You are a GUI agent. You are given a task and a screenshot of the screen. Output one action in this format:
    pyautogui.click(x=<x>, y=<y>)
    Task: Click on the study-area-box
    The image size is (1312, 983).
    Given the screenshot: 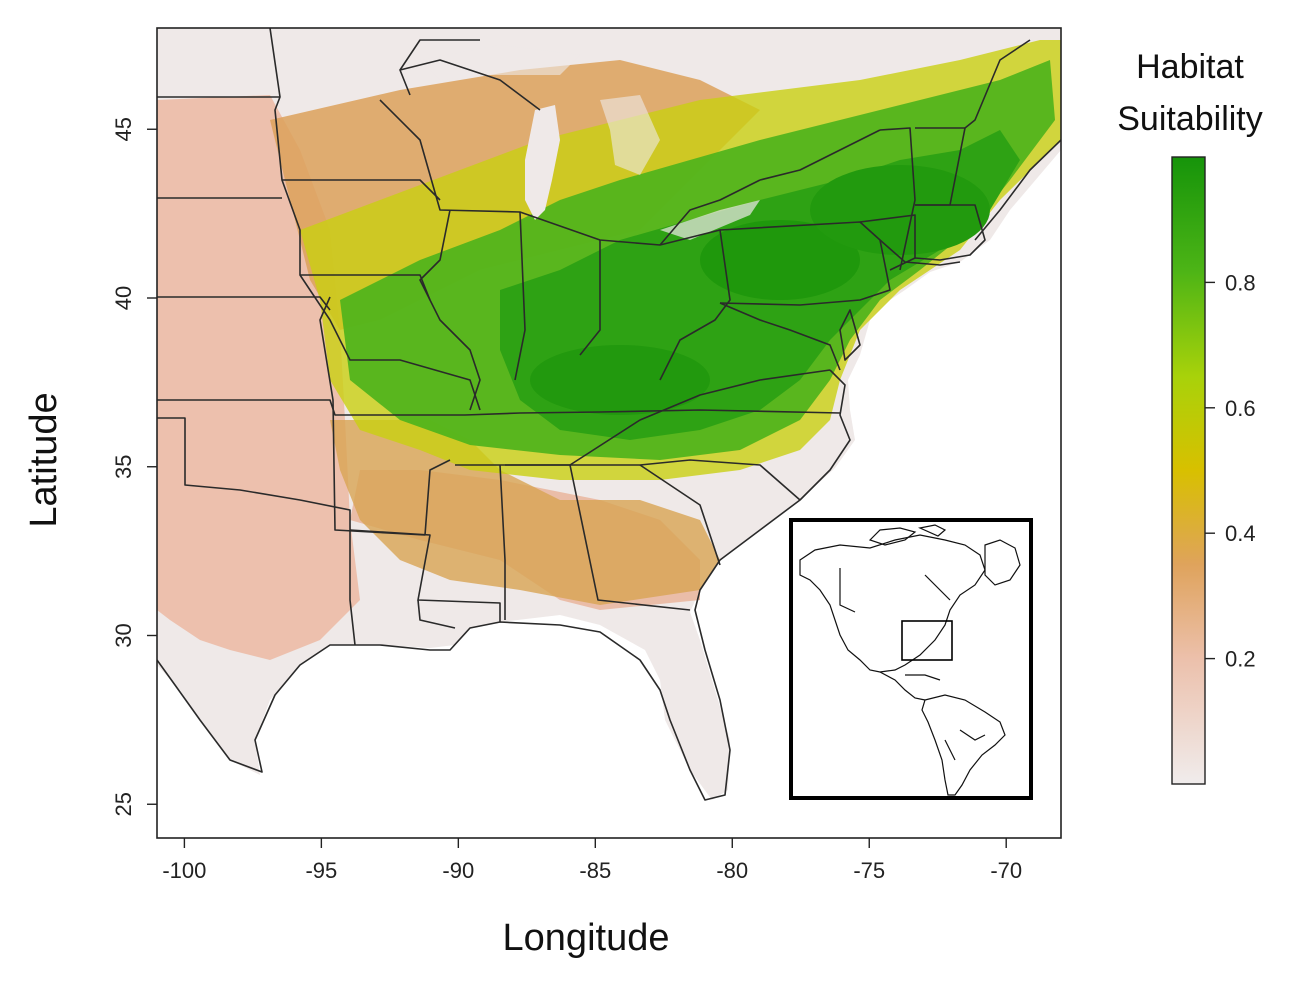 What is the action you would take?
    pyautogui.click(x=927, y=640)
    